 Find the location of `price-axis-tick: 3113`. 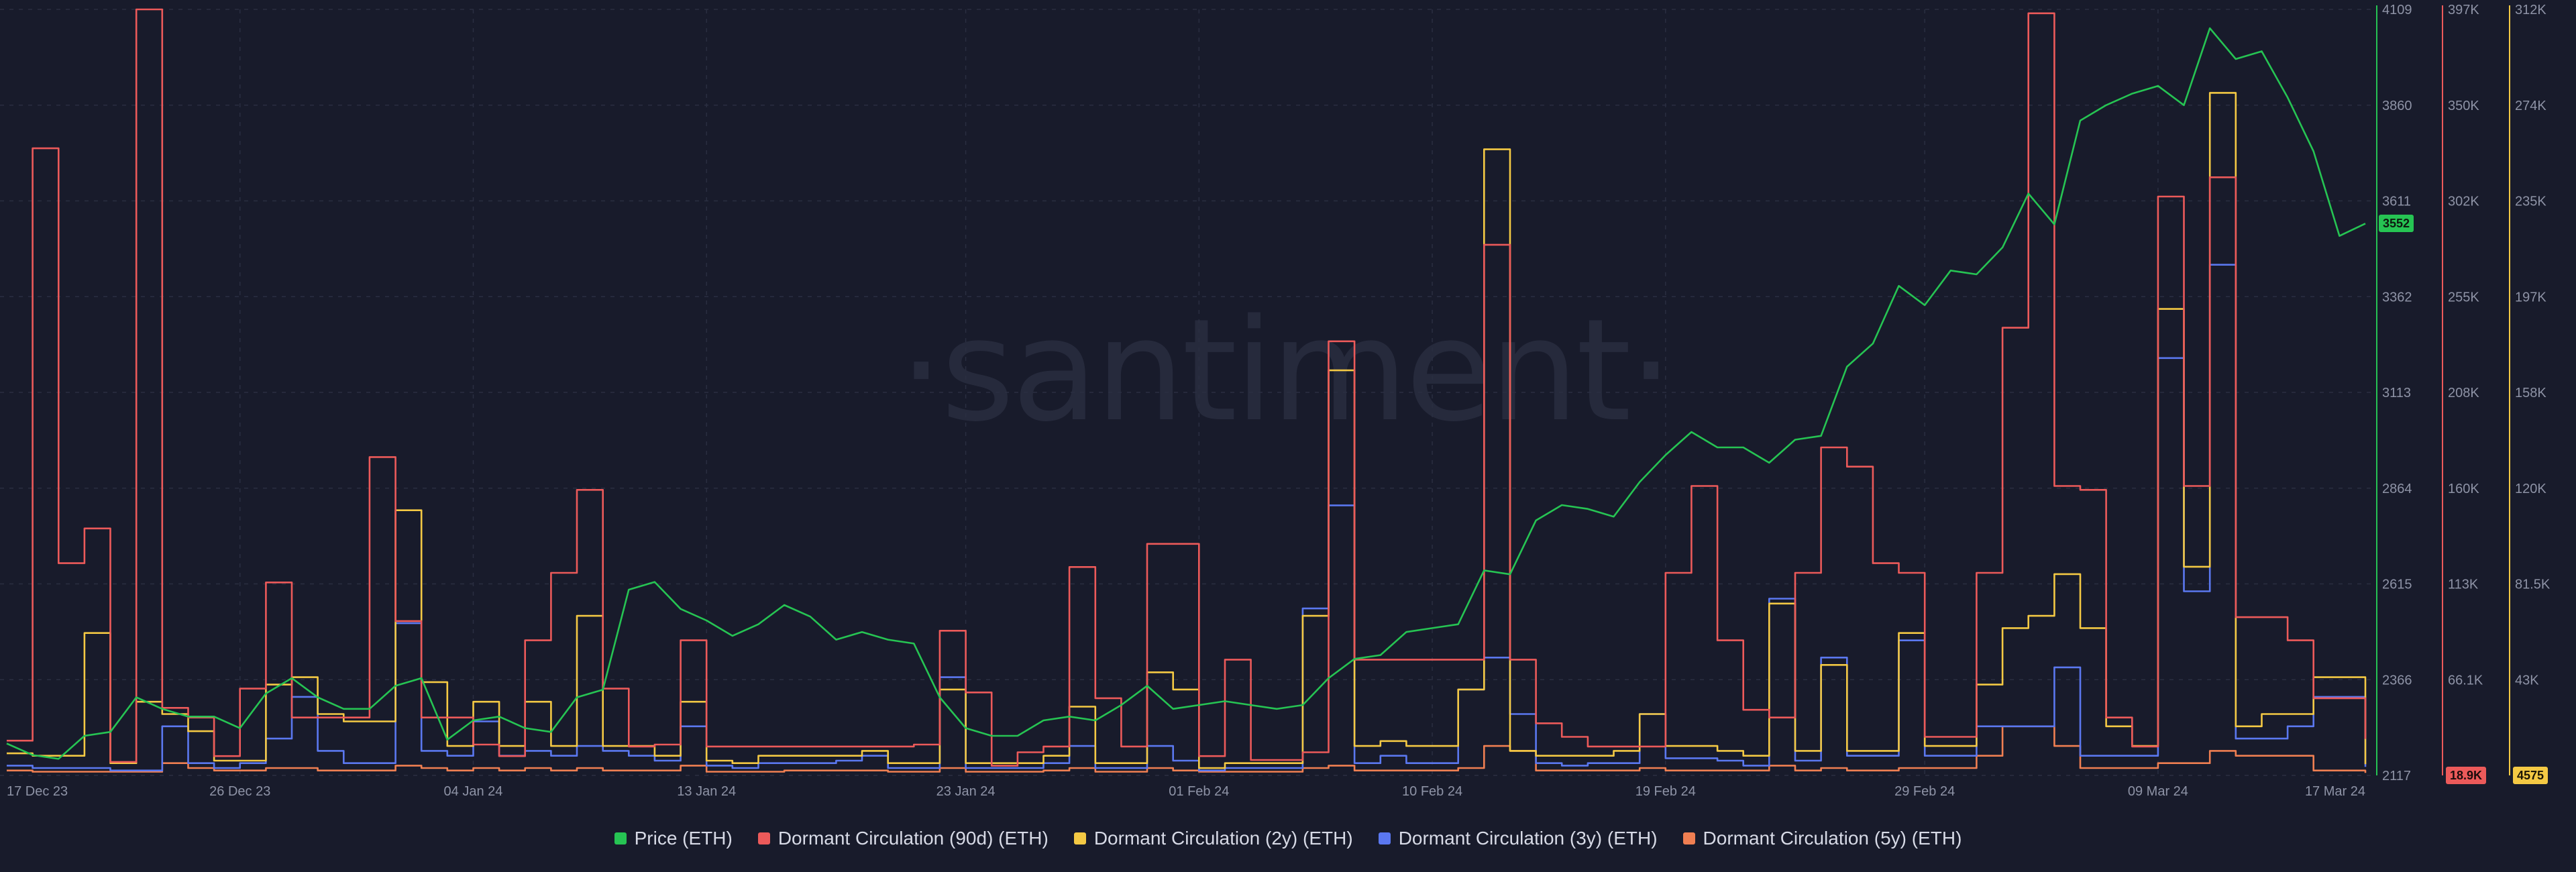

price-axis-tick: 3113 is located at coordinates (2396, 393).